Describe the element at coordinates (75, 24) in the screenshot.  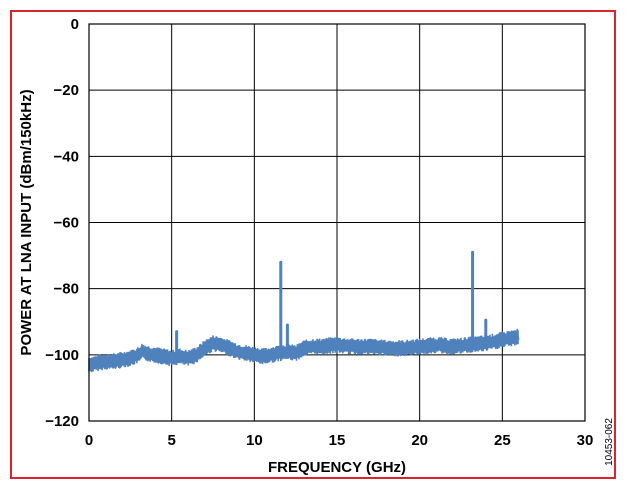
I see `y-tick-label-0: 0` at that location.